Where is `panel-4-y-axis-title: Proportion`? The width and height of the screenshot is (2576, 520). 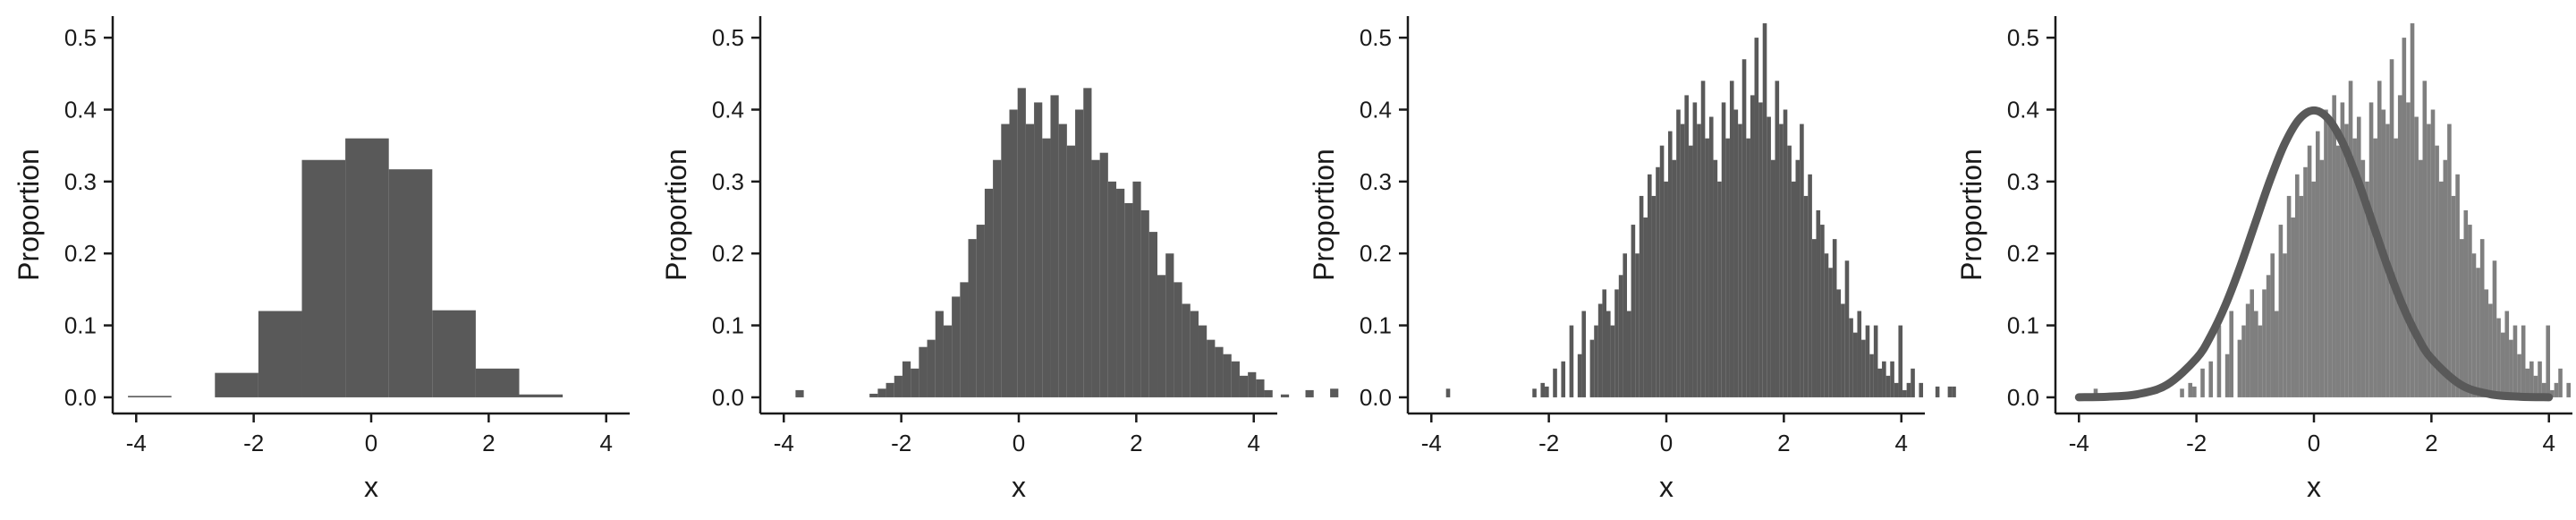 panel-4-y-axis-title: Proportion is located at coordinates (1971, 215).